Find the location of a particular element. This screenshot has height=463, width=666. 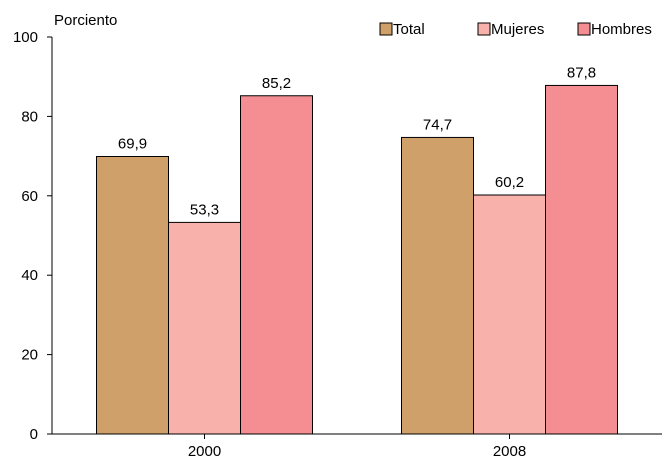

y-tick-label: 60 is located at coordinates (29, 196).